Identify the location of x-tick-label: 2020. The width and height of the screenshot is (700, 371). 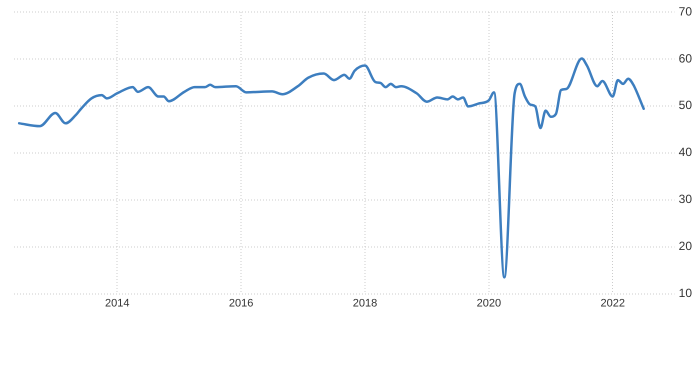
(489, 303).